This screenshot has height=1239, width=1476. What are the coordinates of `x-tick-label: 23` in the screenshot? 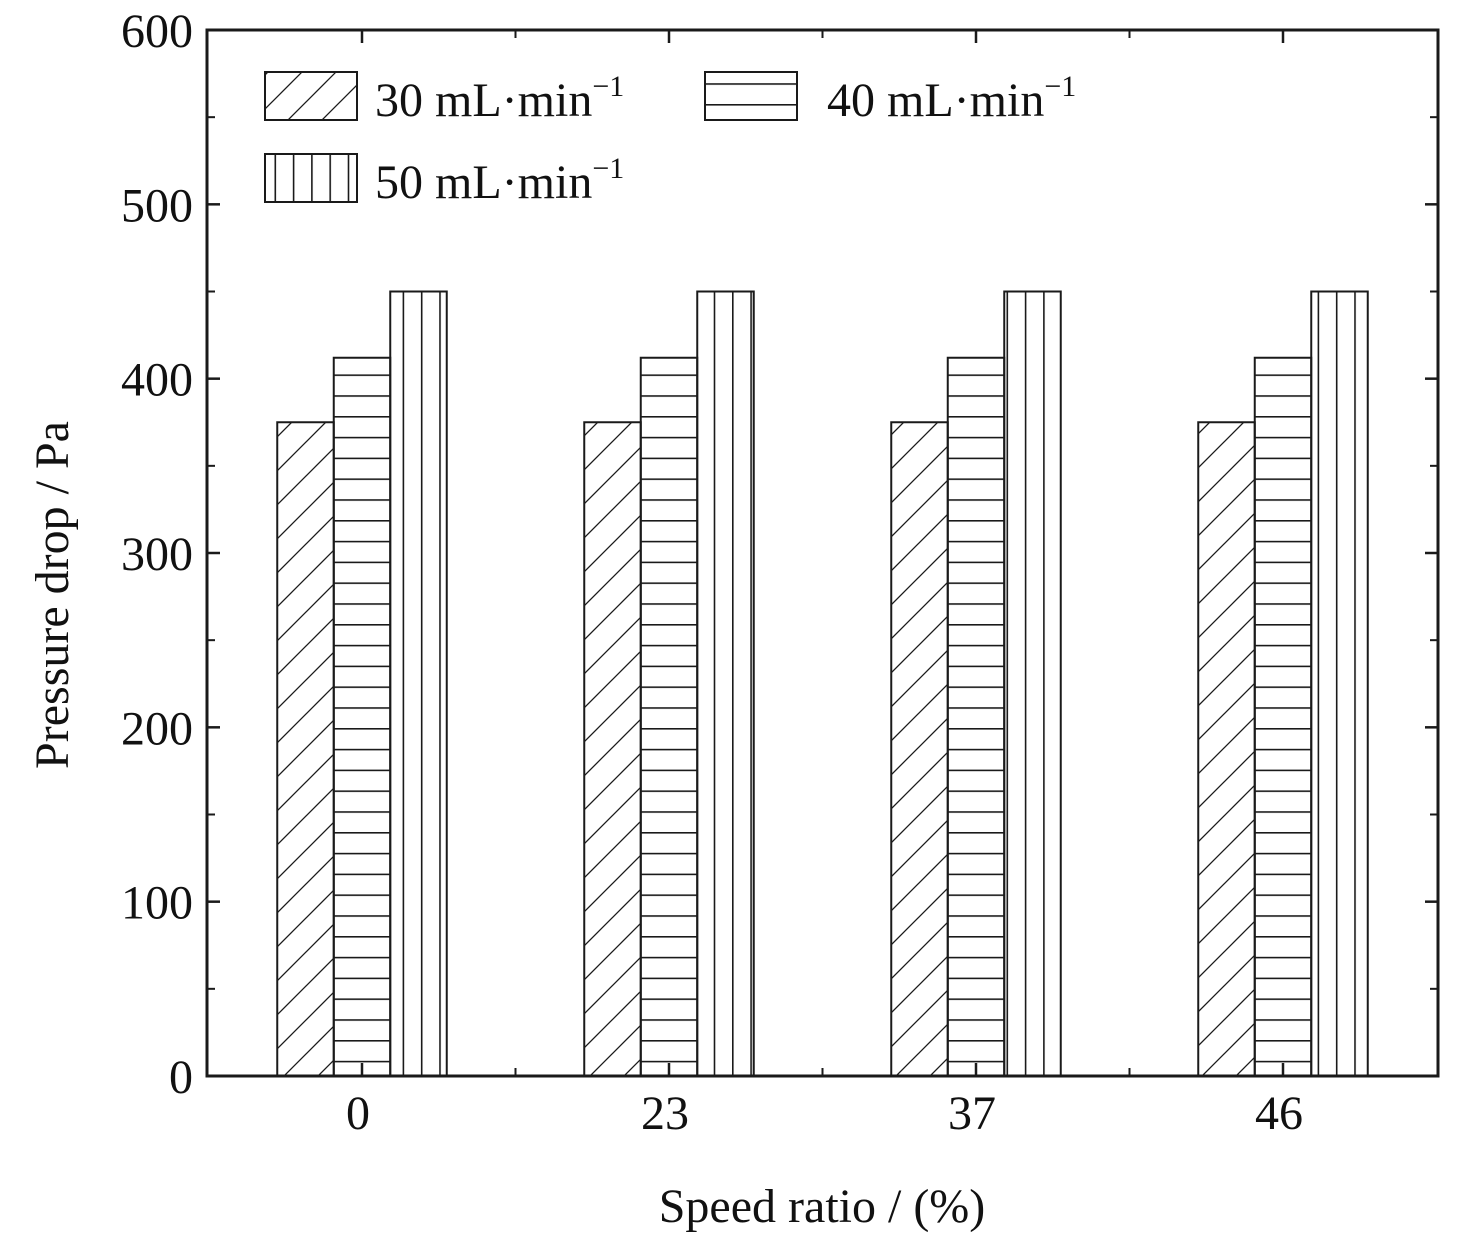 It's located at (665, 1113).